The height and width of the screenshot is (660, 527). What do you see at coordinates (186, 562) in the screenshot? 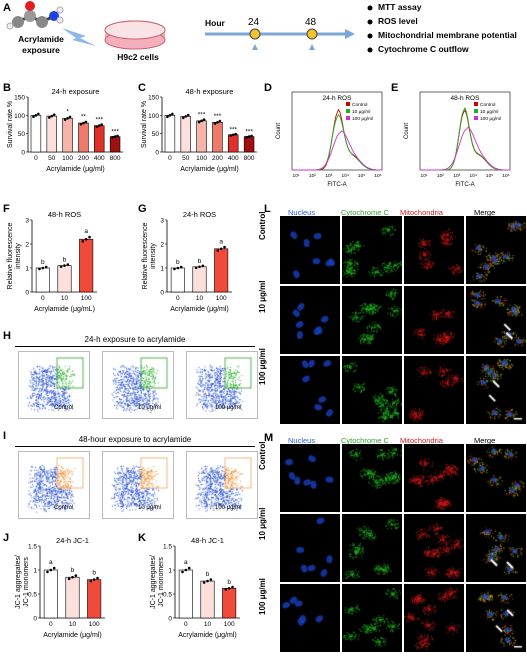
I see `significance-label: a` at bounding box center [186, 562].